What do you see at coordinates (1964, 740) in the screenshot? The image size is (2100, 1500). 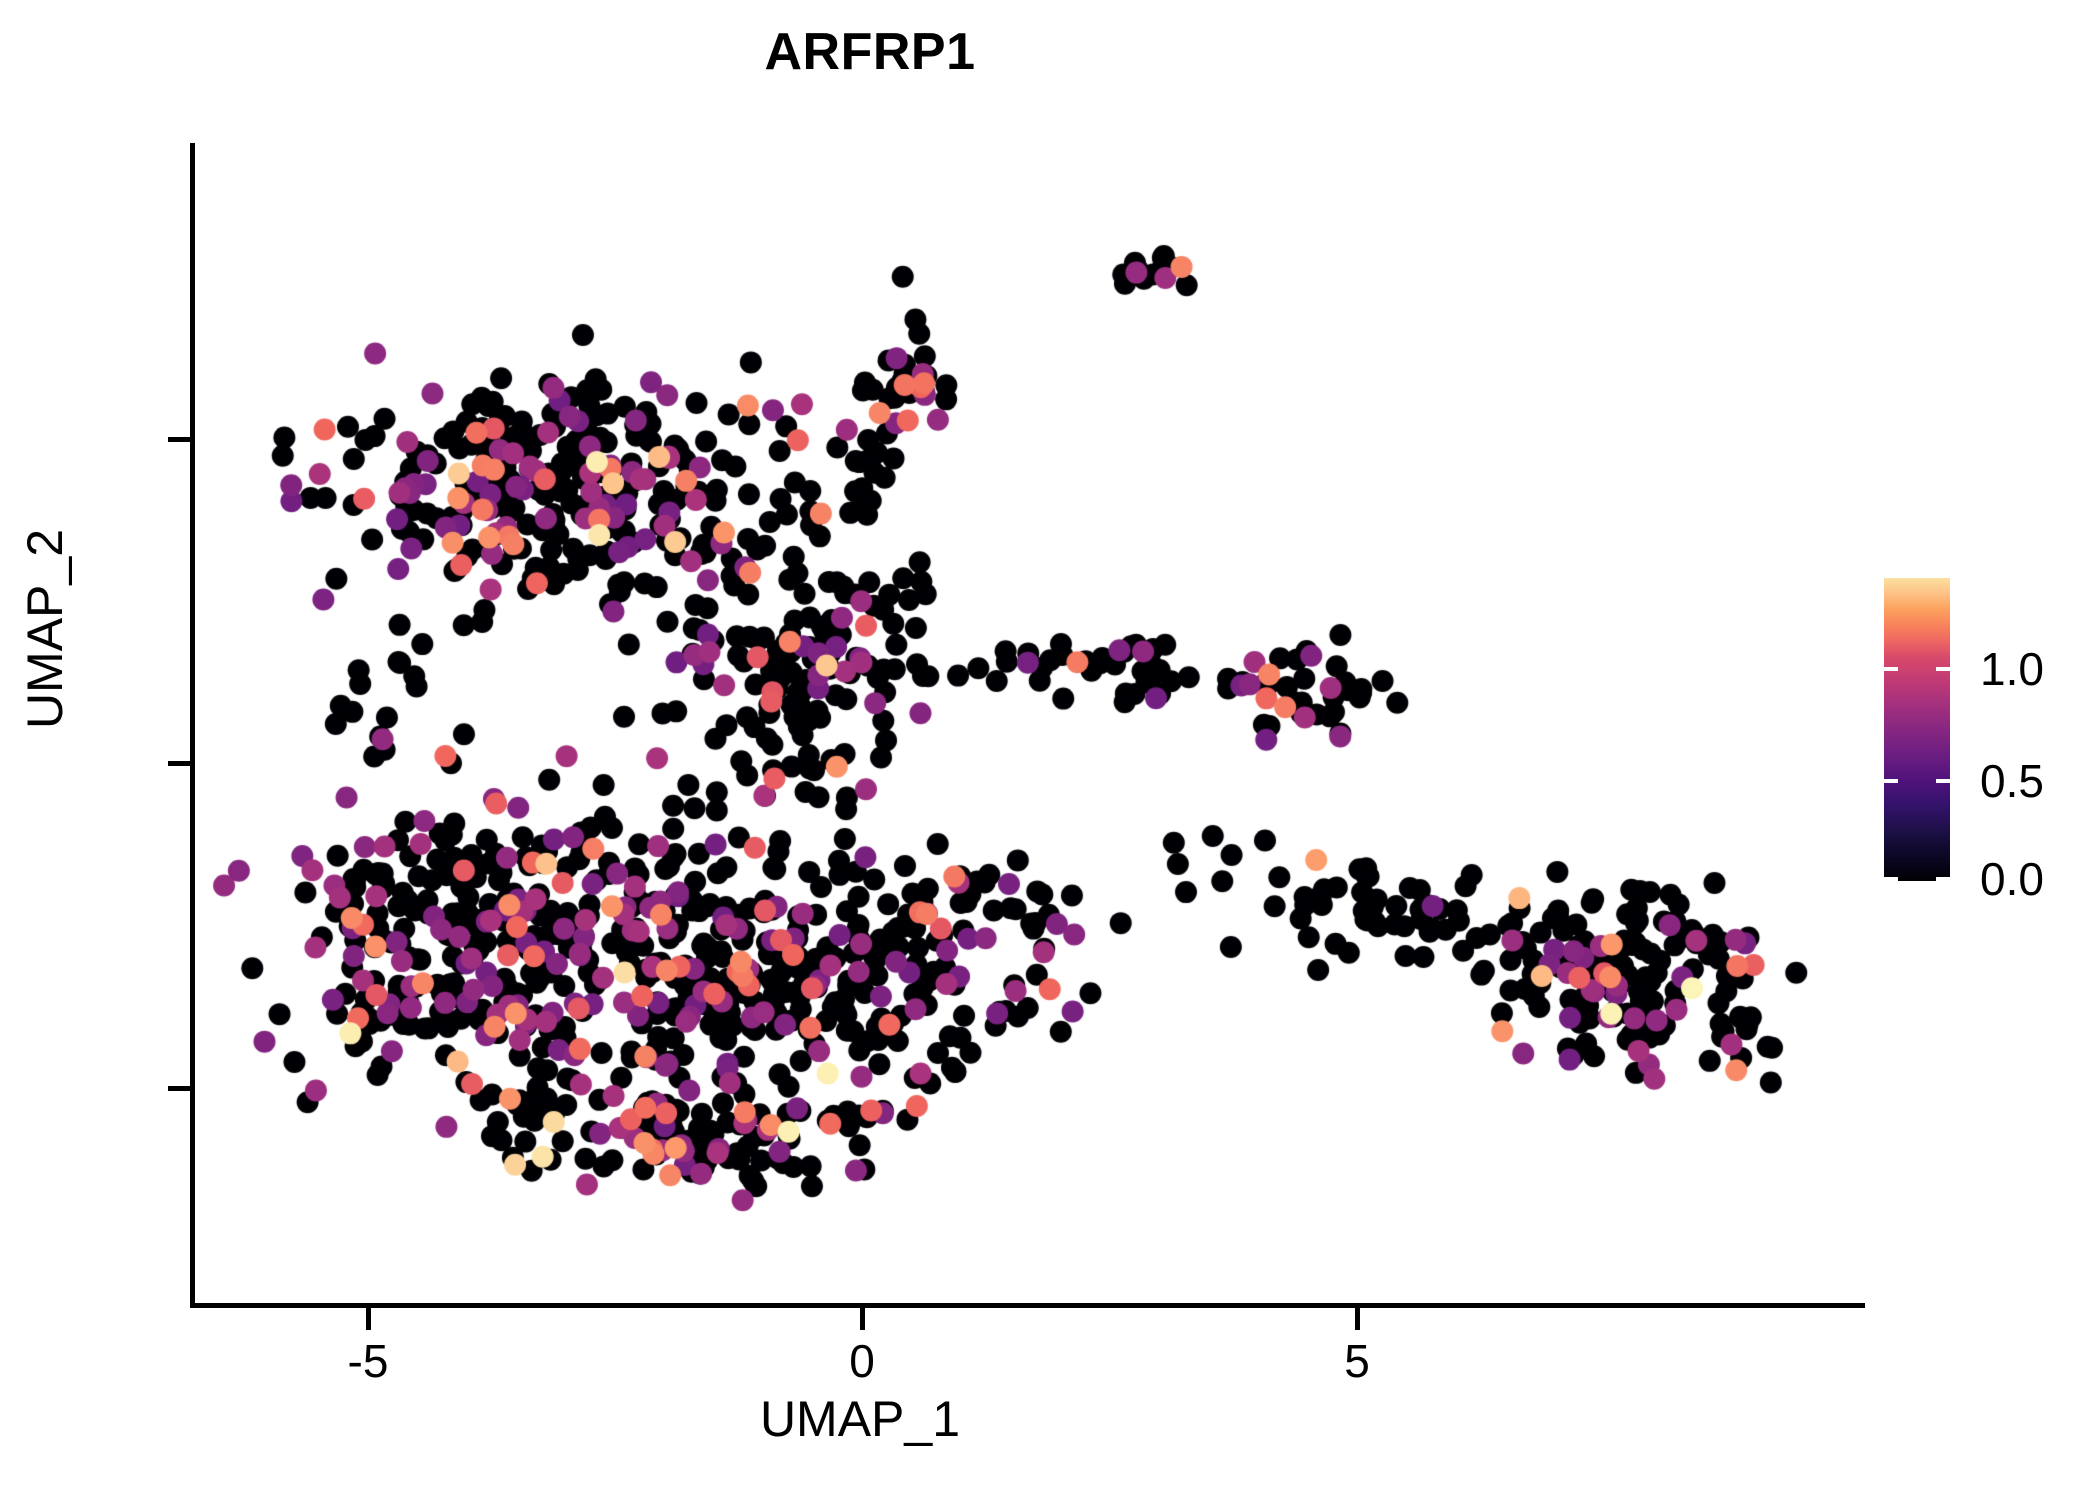 I see `color-legend: 1.0 0.5 0.0` at bounding box center [1964, 740].